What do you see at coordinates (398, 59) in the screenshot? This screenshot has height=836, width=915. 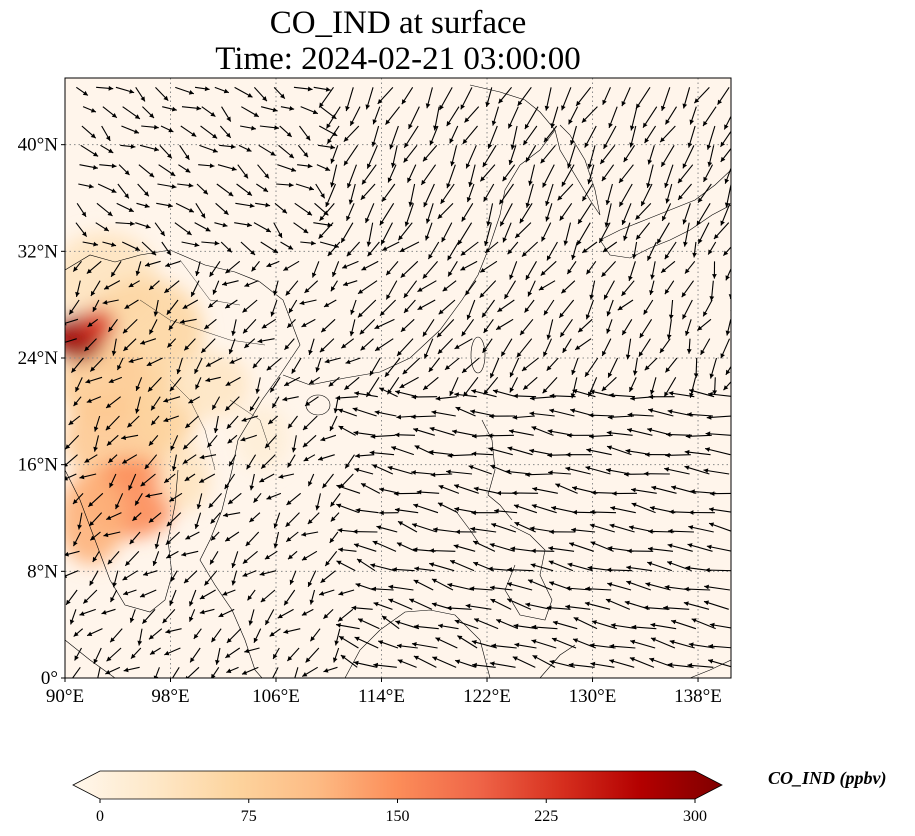 I see `map-subtitle-time: Time: 2024-02-21 03:00:00` at bounding box center [398, 59].